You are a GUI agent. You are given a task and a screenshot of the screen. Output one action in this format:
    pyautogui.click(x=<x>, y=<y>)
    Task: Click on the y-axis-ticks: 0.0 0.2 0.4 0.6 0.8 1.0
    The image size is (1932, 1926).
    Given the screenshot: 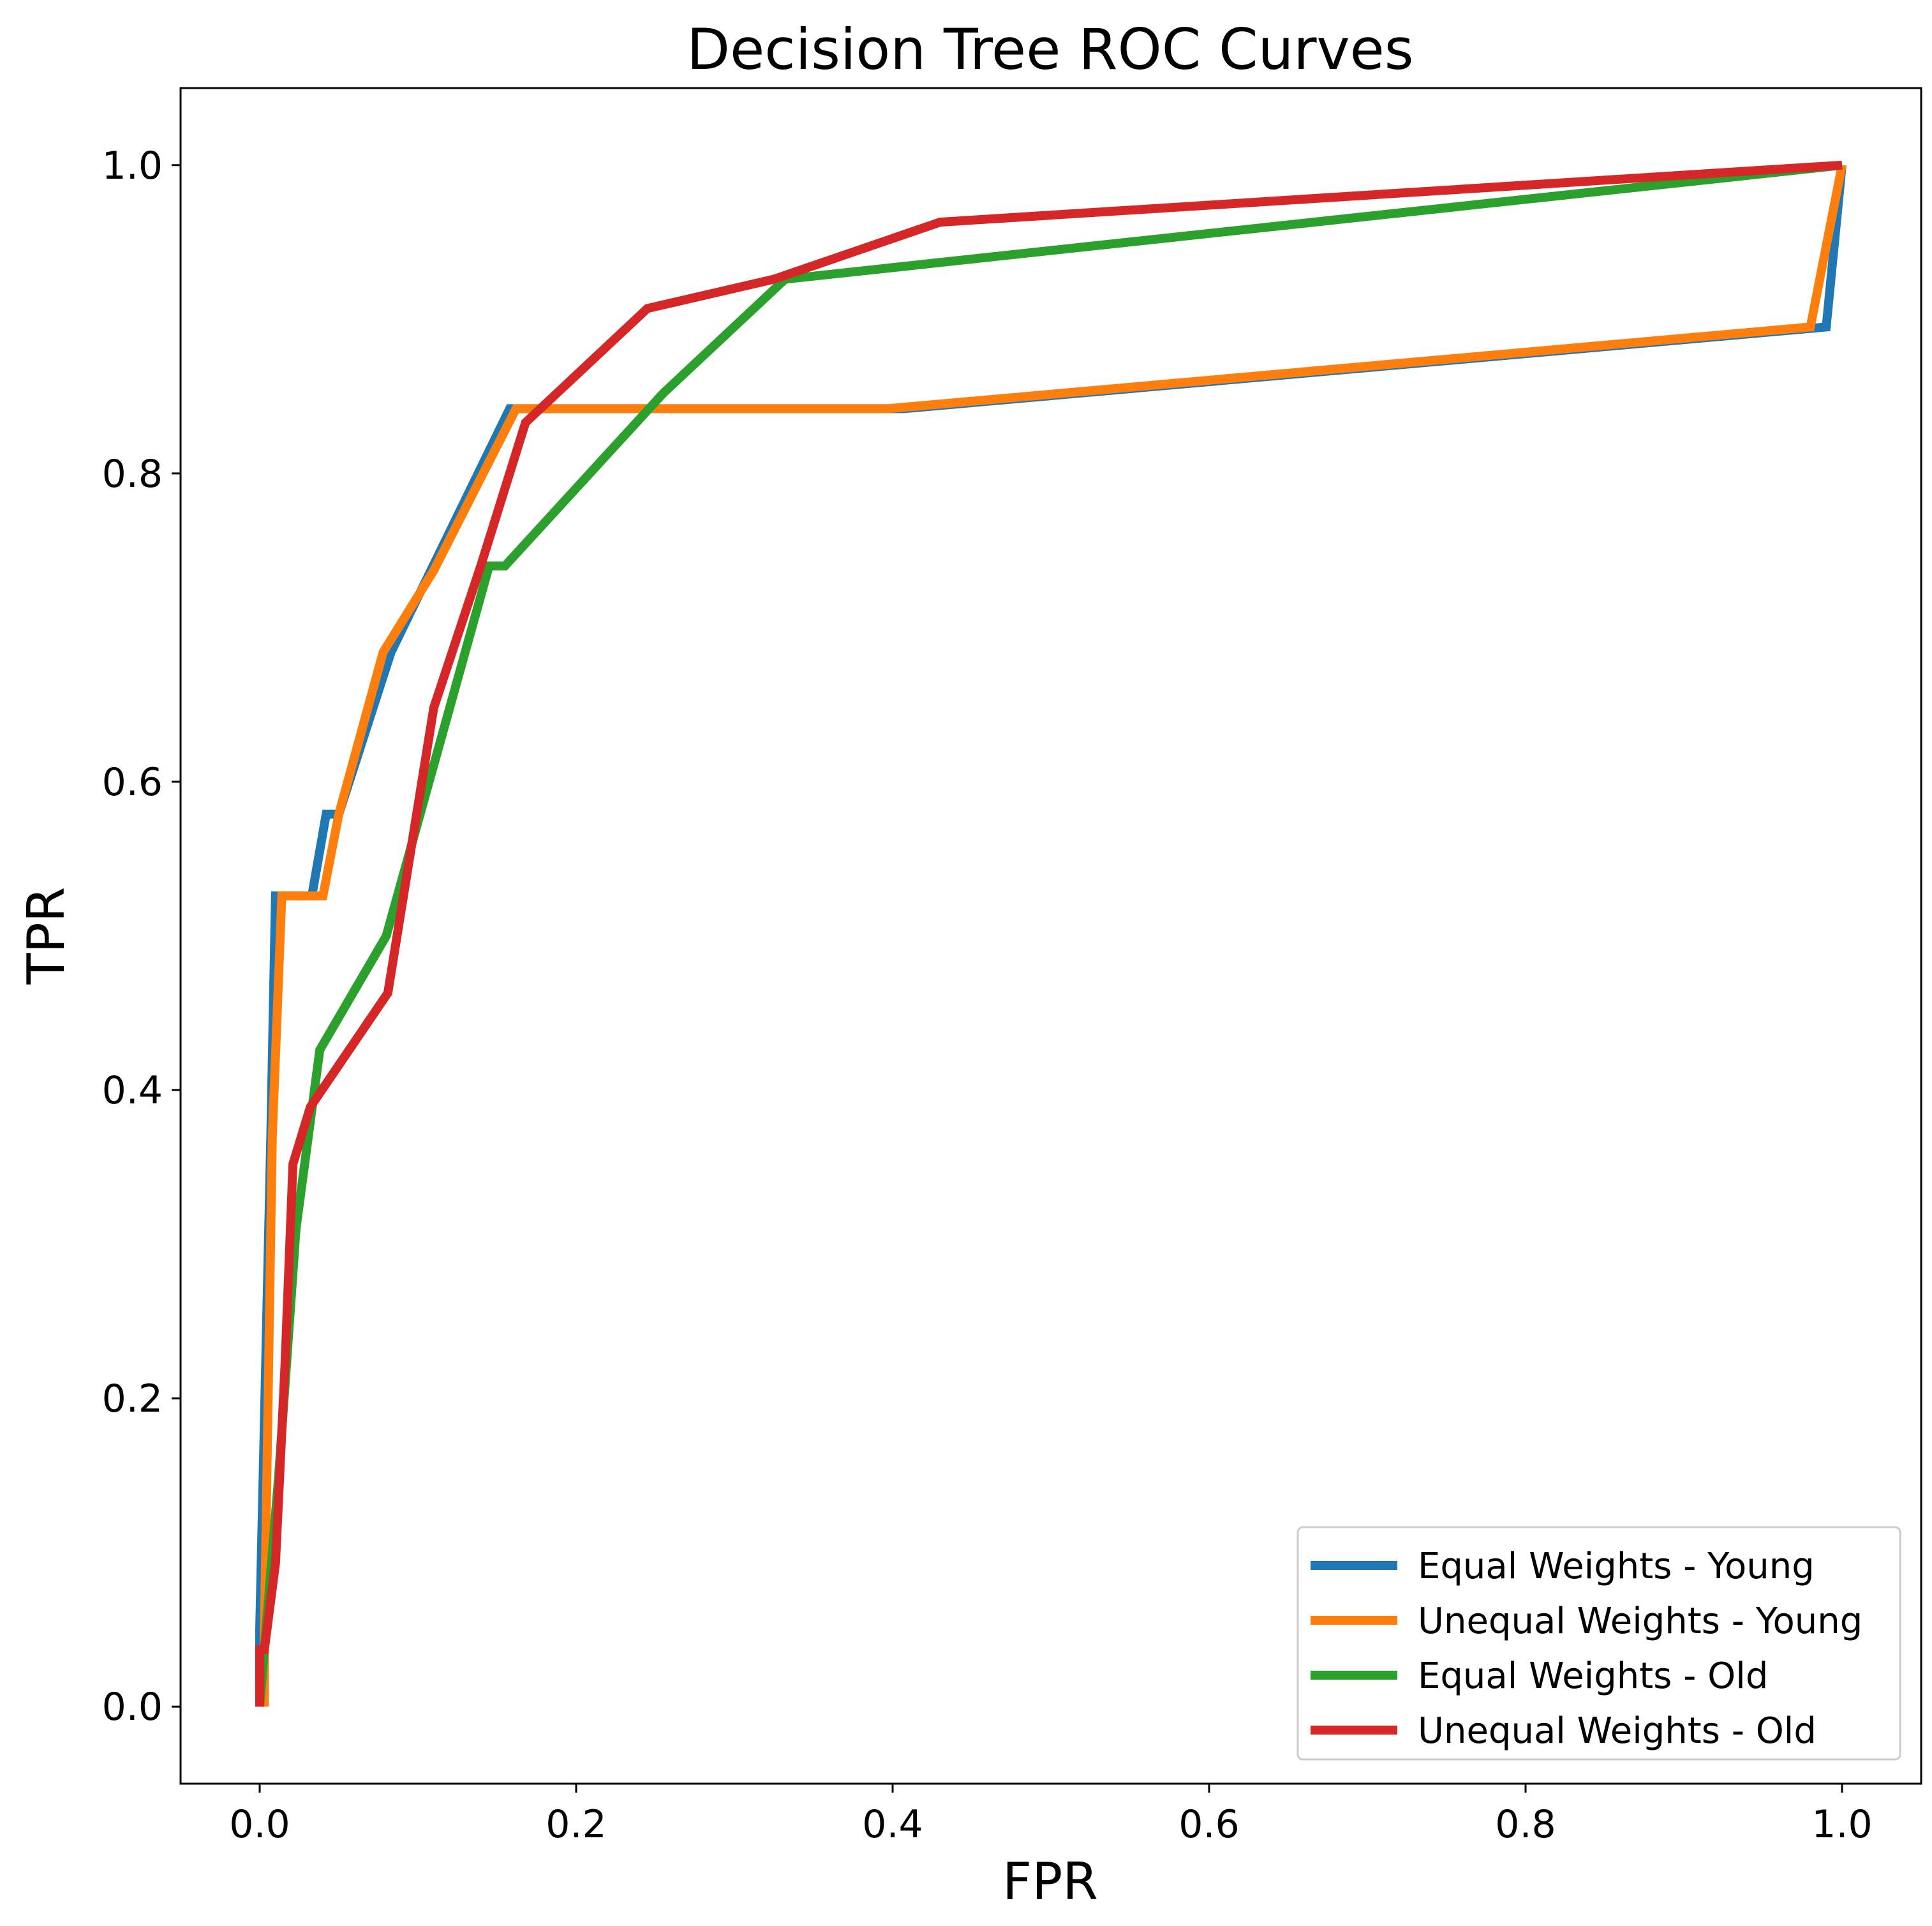 What is the action you would take?
    pyautogui.click(x=141, y=937)
    